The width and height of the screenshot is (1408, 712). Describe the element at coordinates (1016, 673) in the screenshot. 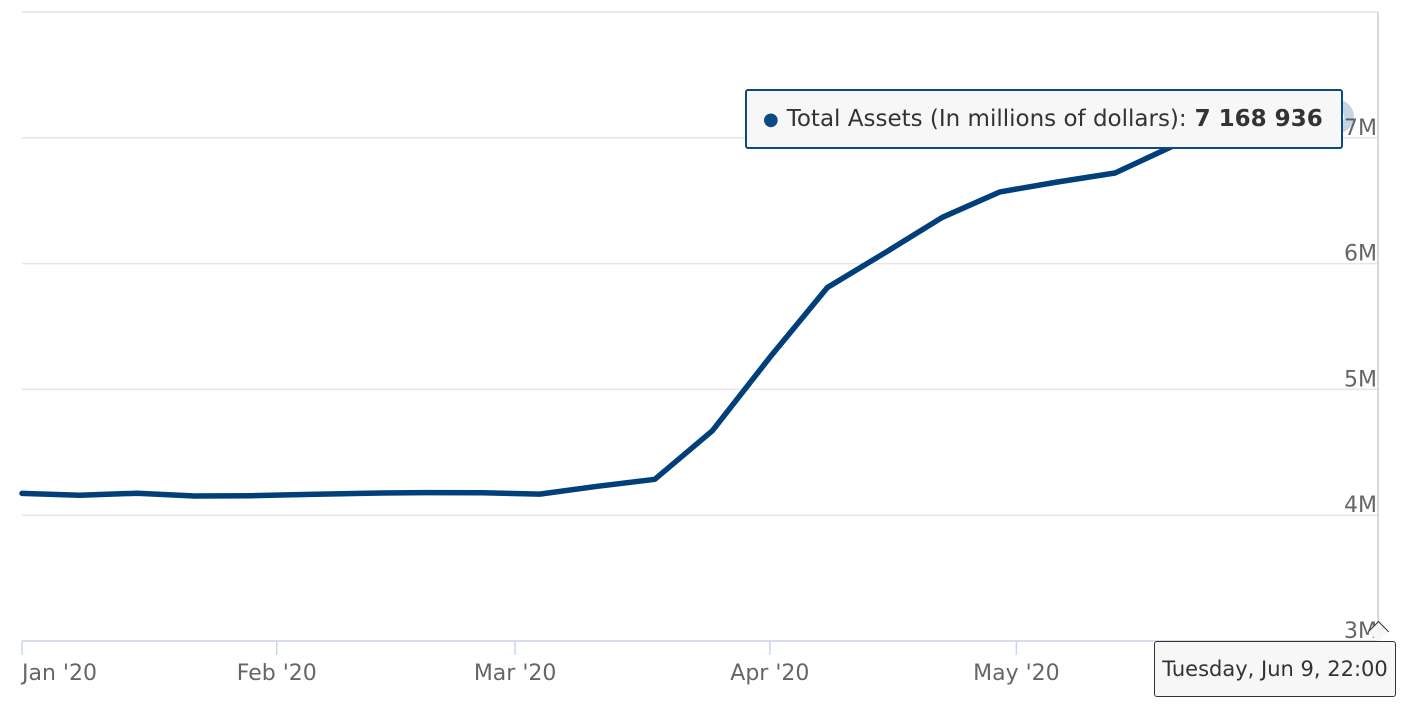

I see `x-tick-label: May '20` at that location.